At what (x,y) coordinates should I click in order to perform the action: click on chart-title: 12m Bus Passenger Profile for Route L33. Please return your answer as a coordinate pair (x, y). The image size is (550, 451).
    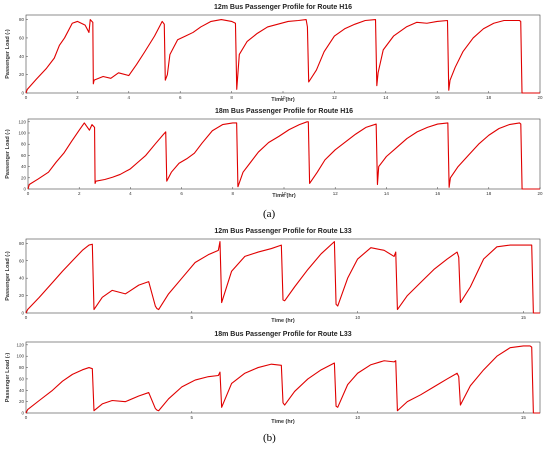
    Looking at the image, I should click on (282, 231).